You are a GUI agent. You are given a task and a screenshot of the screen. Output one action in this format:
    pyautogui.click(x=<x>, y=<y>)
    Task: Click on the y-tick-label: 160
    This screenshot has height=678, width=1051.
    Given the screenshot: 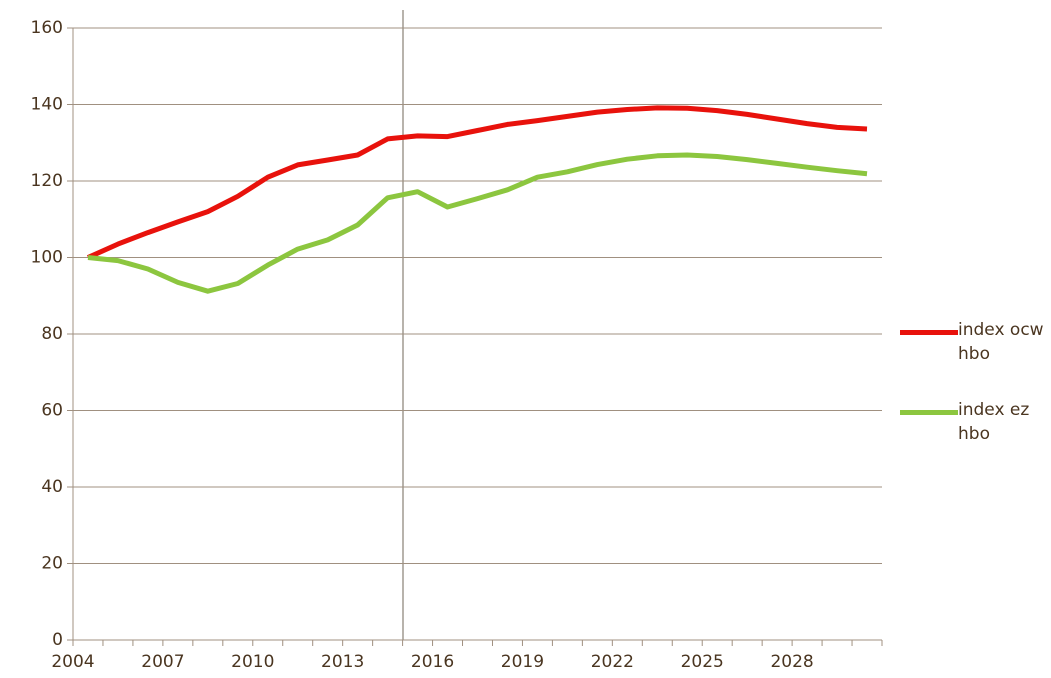 What is the action you would take?
    pyautogui.click(x=47, y=28)
    